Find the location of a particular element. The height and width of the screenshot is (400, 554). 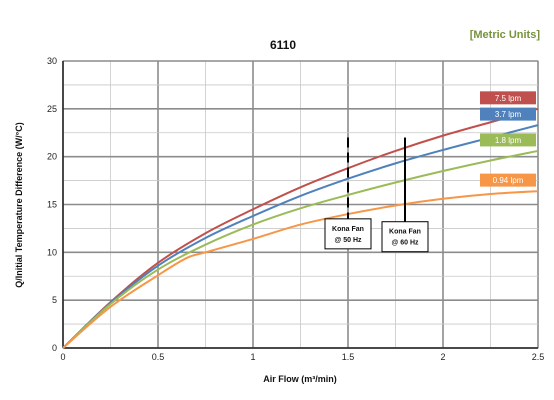

y-tick-label: 25 is located at coordinates (52, 109).